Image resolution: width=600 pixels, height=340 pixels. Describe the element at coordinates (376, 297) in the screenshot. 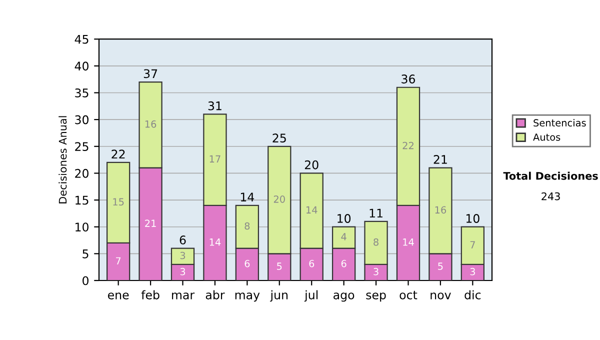

I see `x-tick-label: sep` at that location.